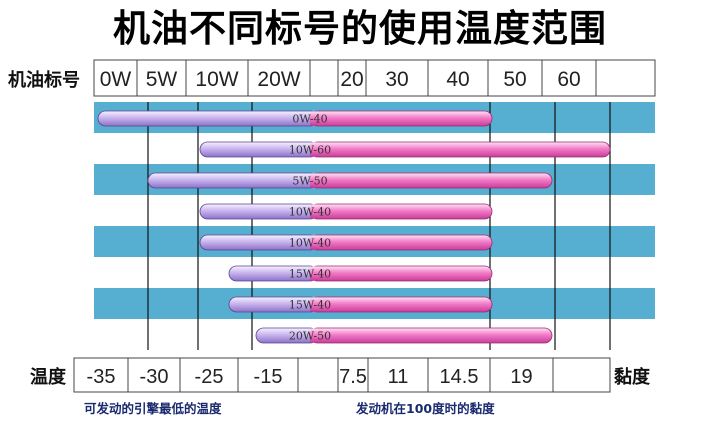 This screenshot has height=432, width=720. Describe the element at coordinates (374, 78) in the screenshot. I see `header-row-frame` at that location.